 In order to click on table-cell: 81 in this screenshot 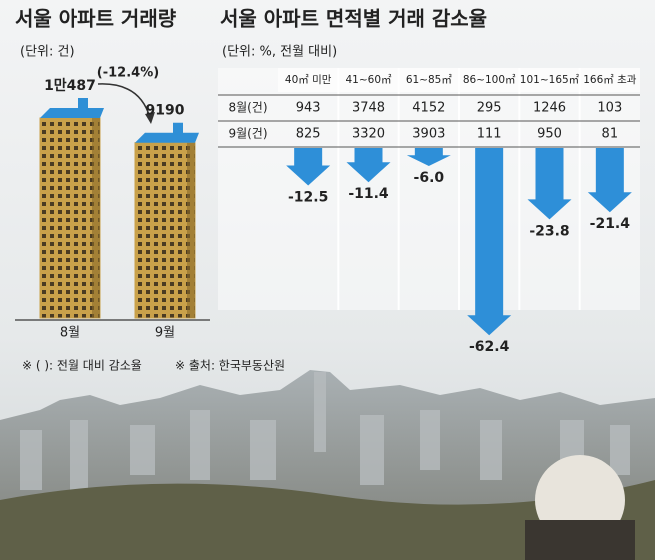, I will do `click(610, 134)`.